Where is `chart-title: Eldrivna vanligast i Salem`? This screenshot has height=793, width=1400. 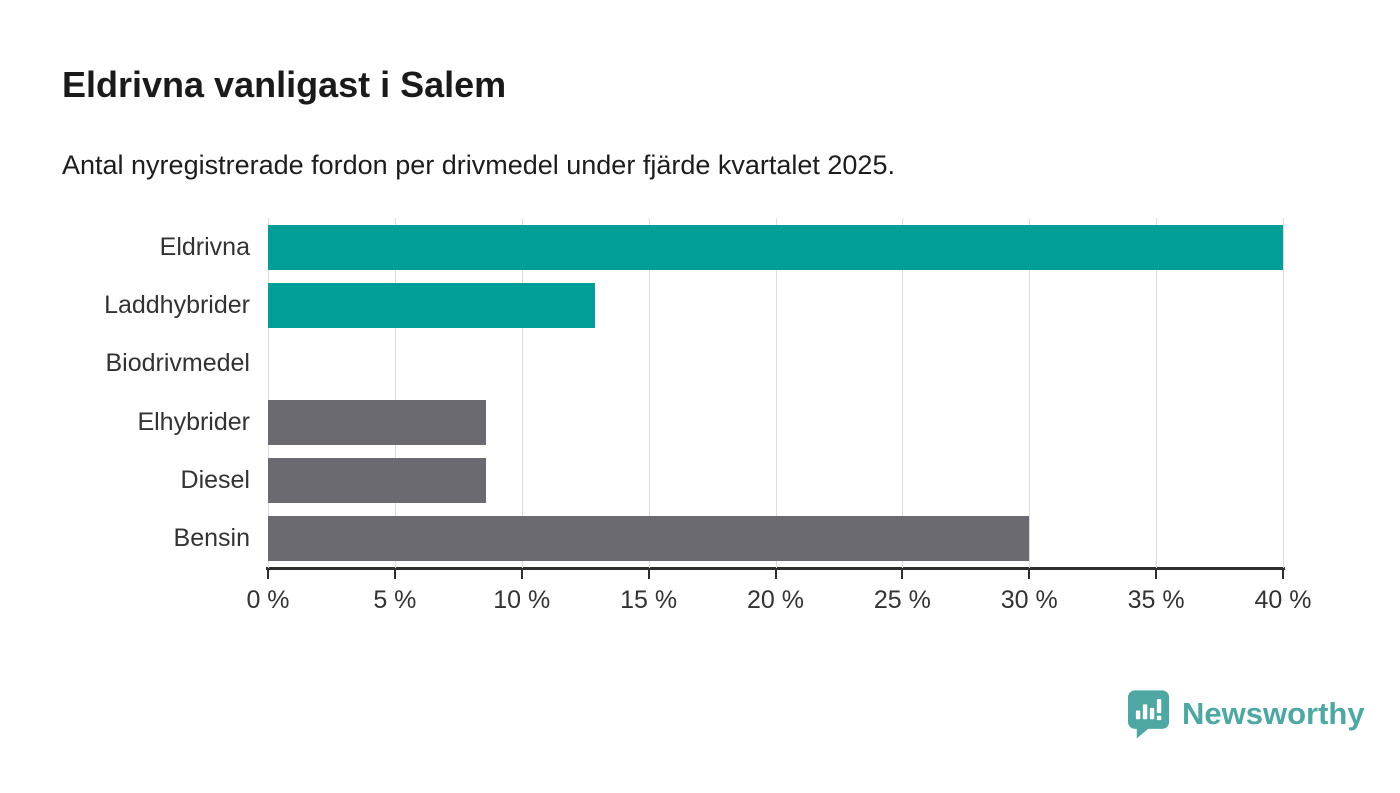 chart-title: Eldrivna vanligast i Salem is located at coordinates (284, 84).